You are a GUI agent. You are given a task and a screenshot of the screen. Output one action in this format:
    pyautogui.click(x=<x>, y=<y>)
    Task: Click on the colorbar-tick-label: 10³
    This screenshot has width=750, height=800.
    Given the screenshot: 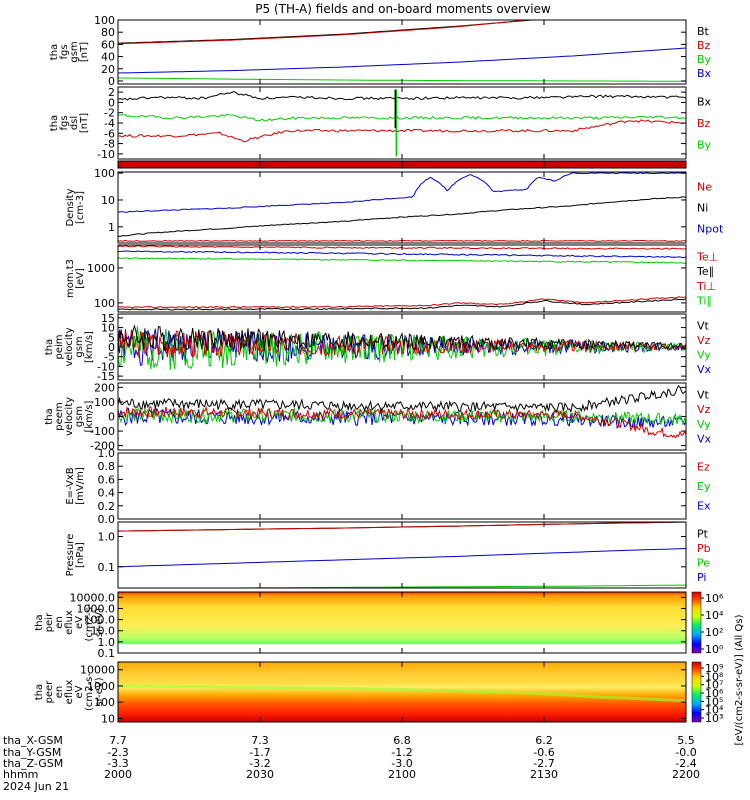 What is the action you would take?
    pyautogui.click(x=714, y=718)
    